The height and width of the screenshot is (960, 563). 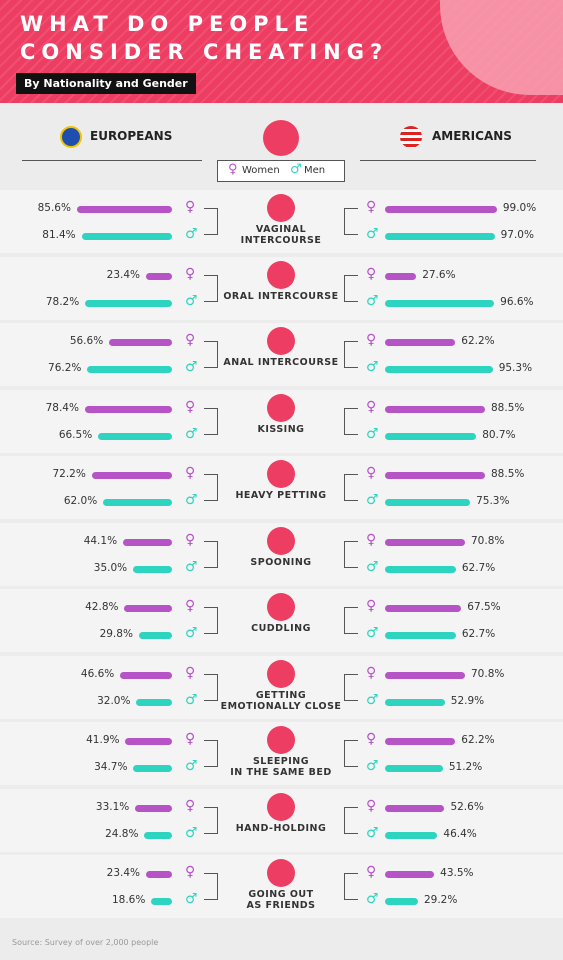 I want to click on value-label: 23.4%, so click(x=123, y=873).